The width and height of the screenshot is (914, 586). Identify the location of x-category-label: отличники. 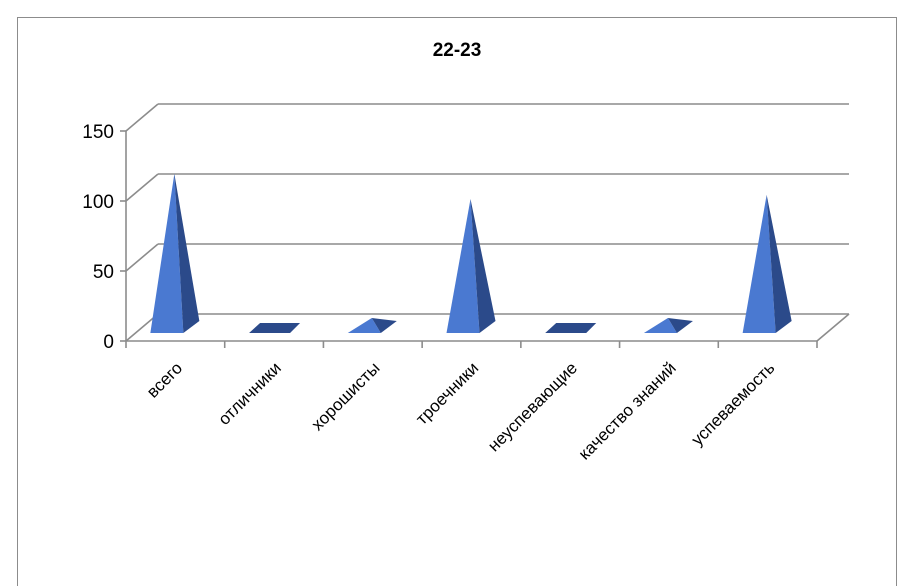
(249, 393).